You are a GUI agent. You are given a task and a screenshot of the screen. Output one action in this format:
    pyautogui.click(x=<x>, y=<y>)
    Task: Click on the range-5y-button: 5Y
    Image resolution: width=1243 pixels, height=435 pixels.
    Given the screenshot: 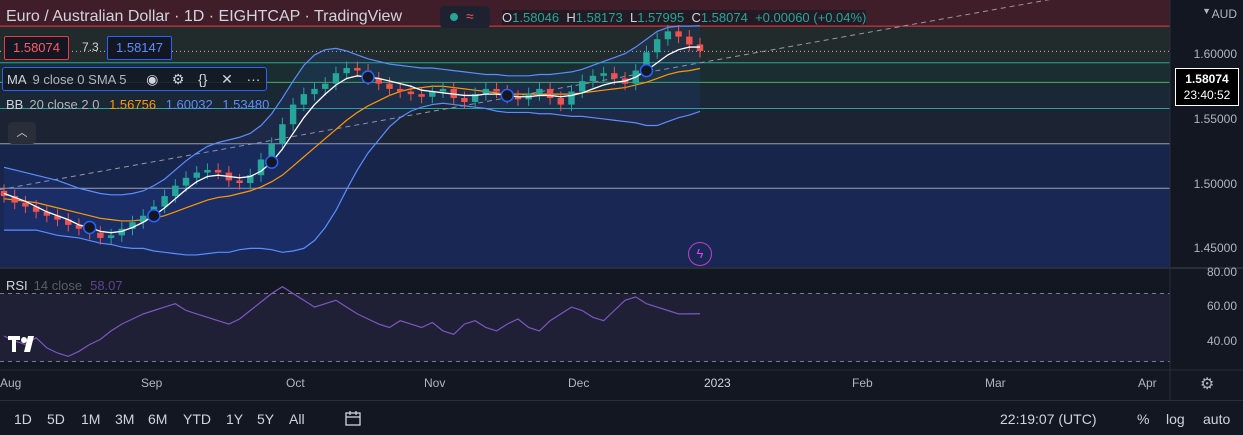 What is the action you would take?
    pyautogui.click(x=266, y=419)
    